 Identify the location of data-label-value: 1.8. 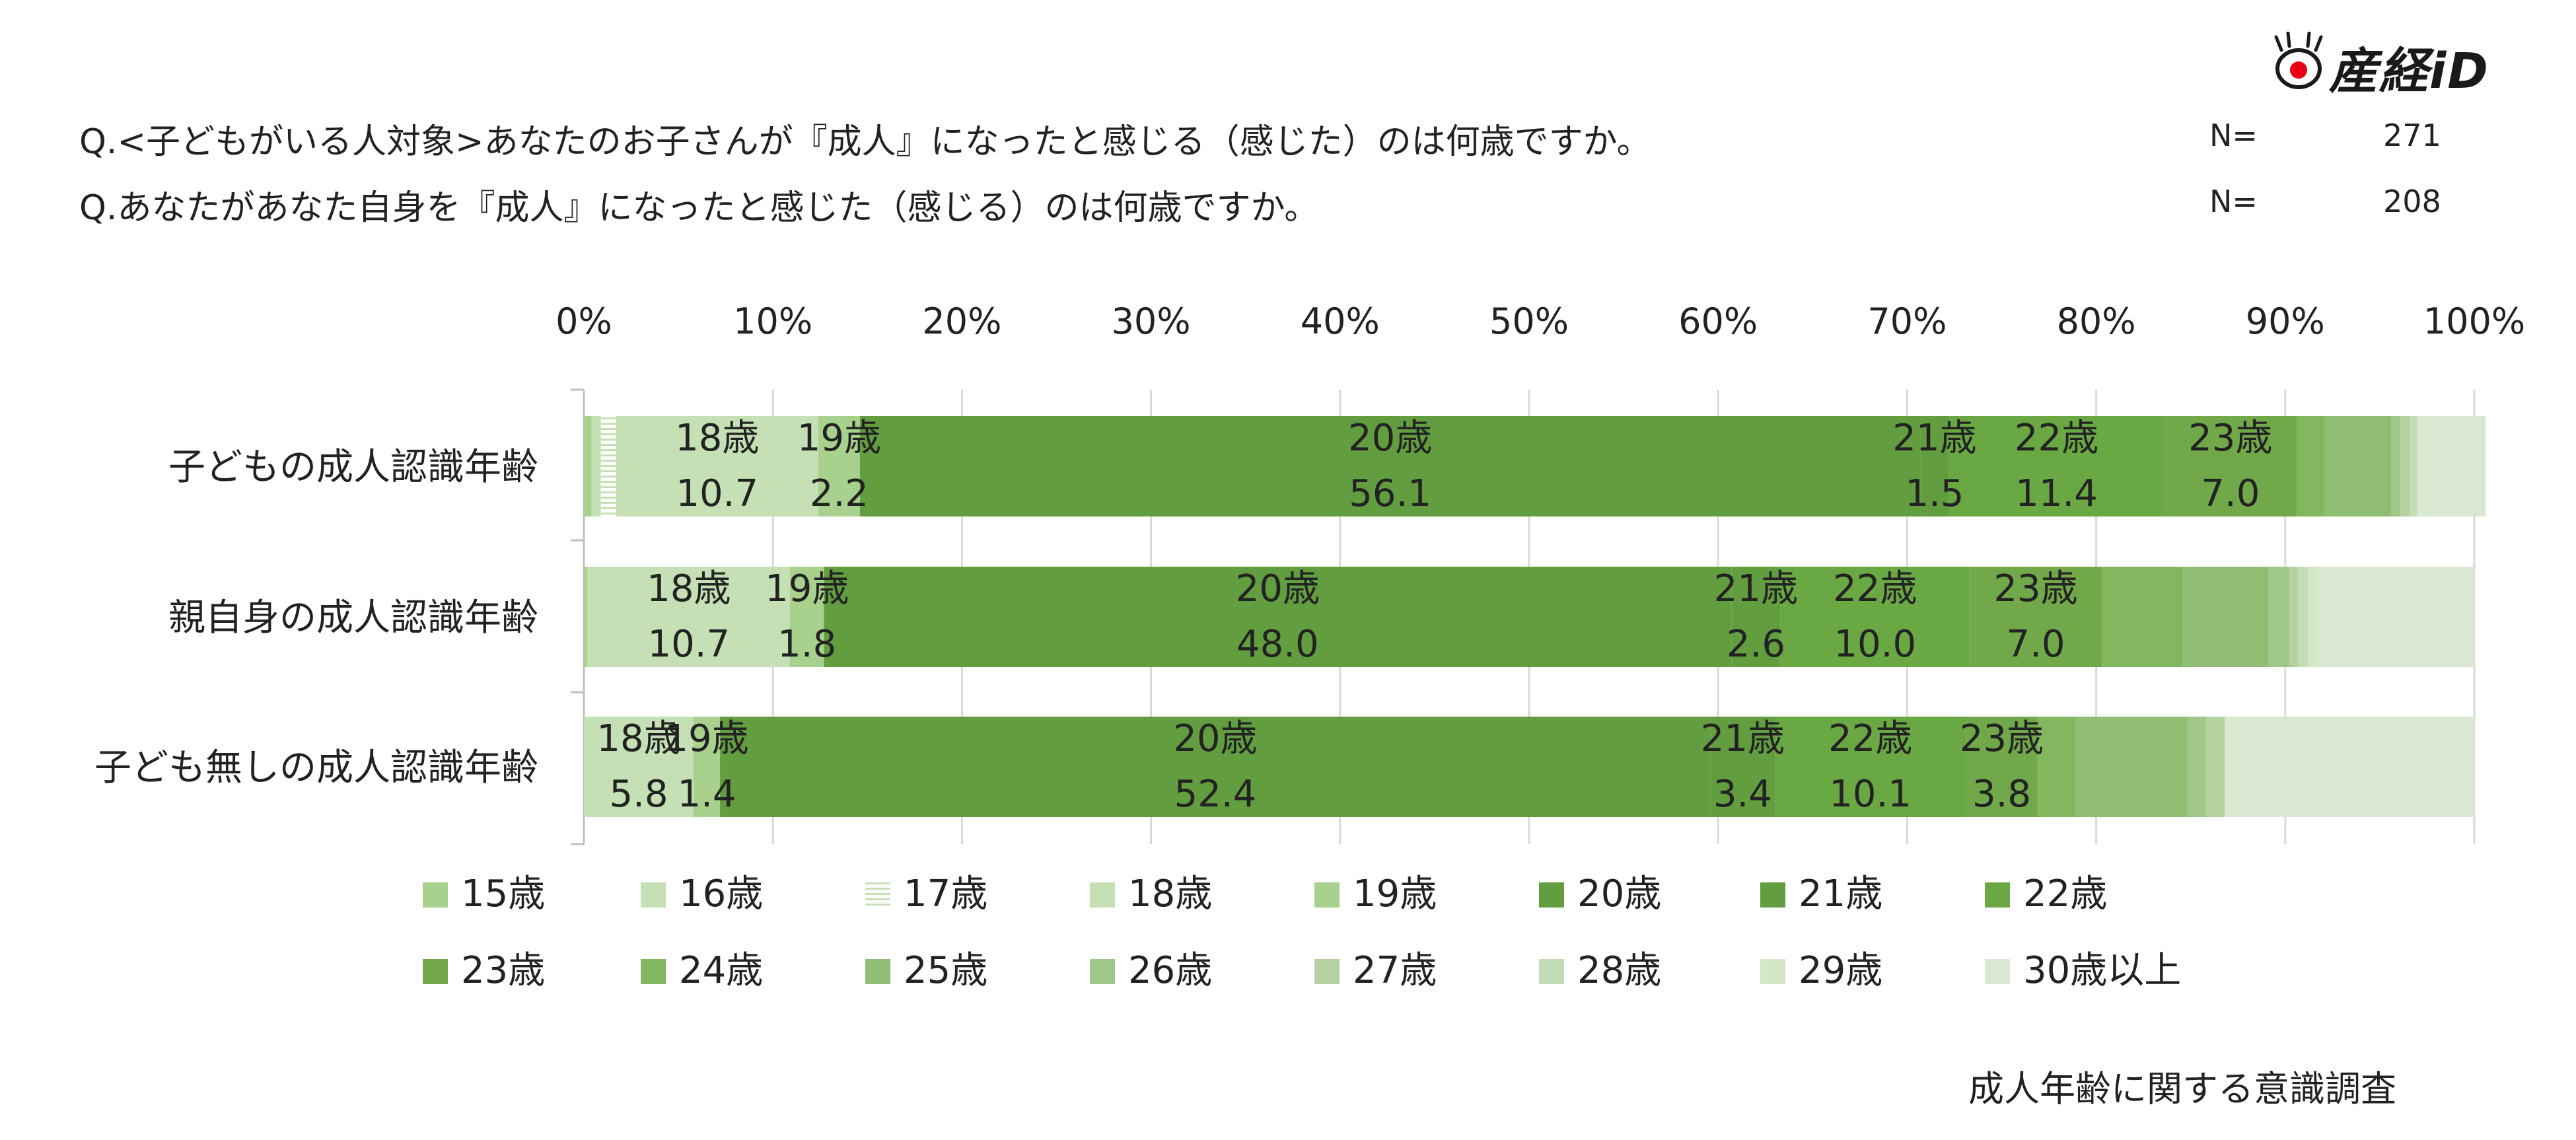
(807, 644).